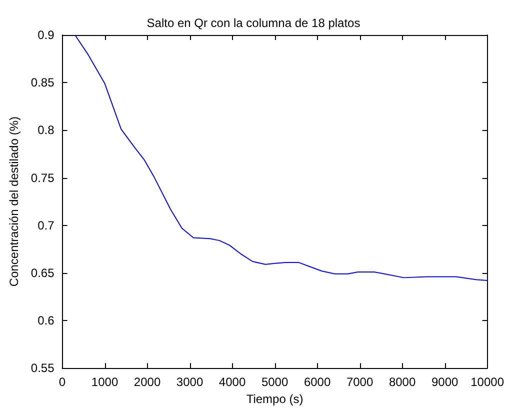  I want to click on x-tick-label: 4000, so click(232, 382).